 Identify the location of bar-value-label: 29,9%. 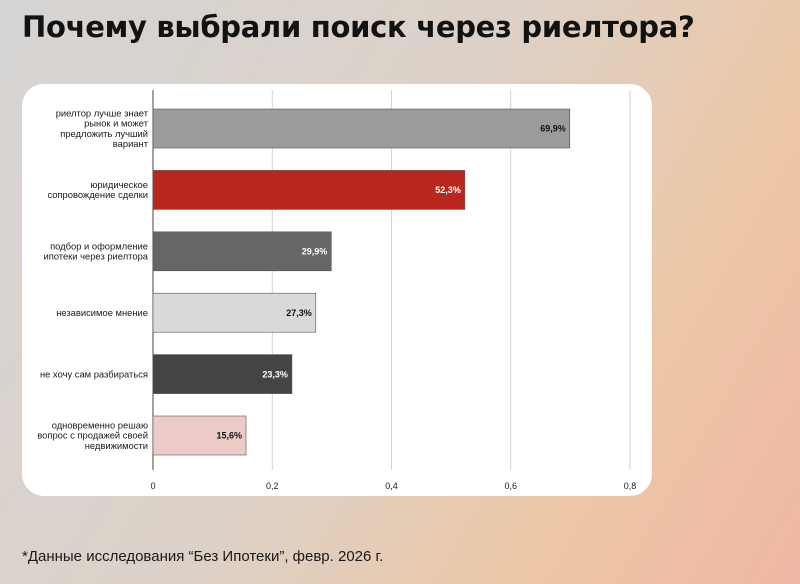
(315, 252).